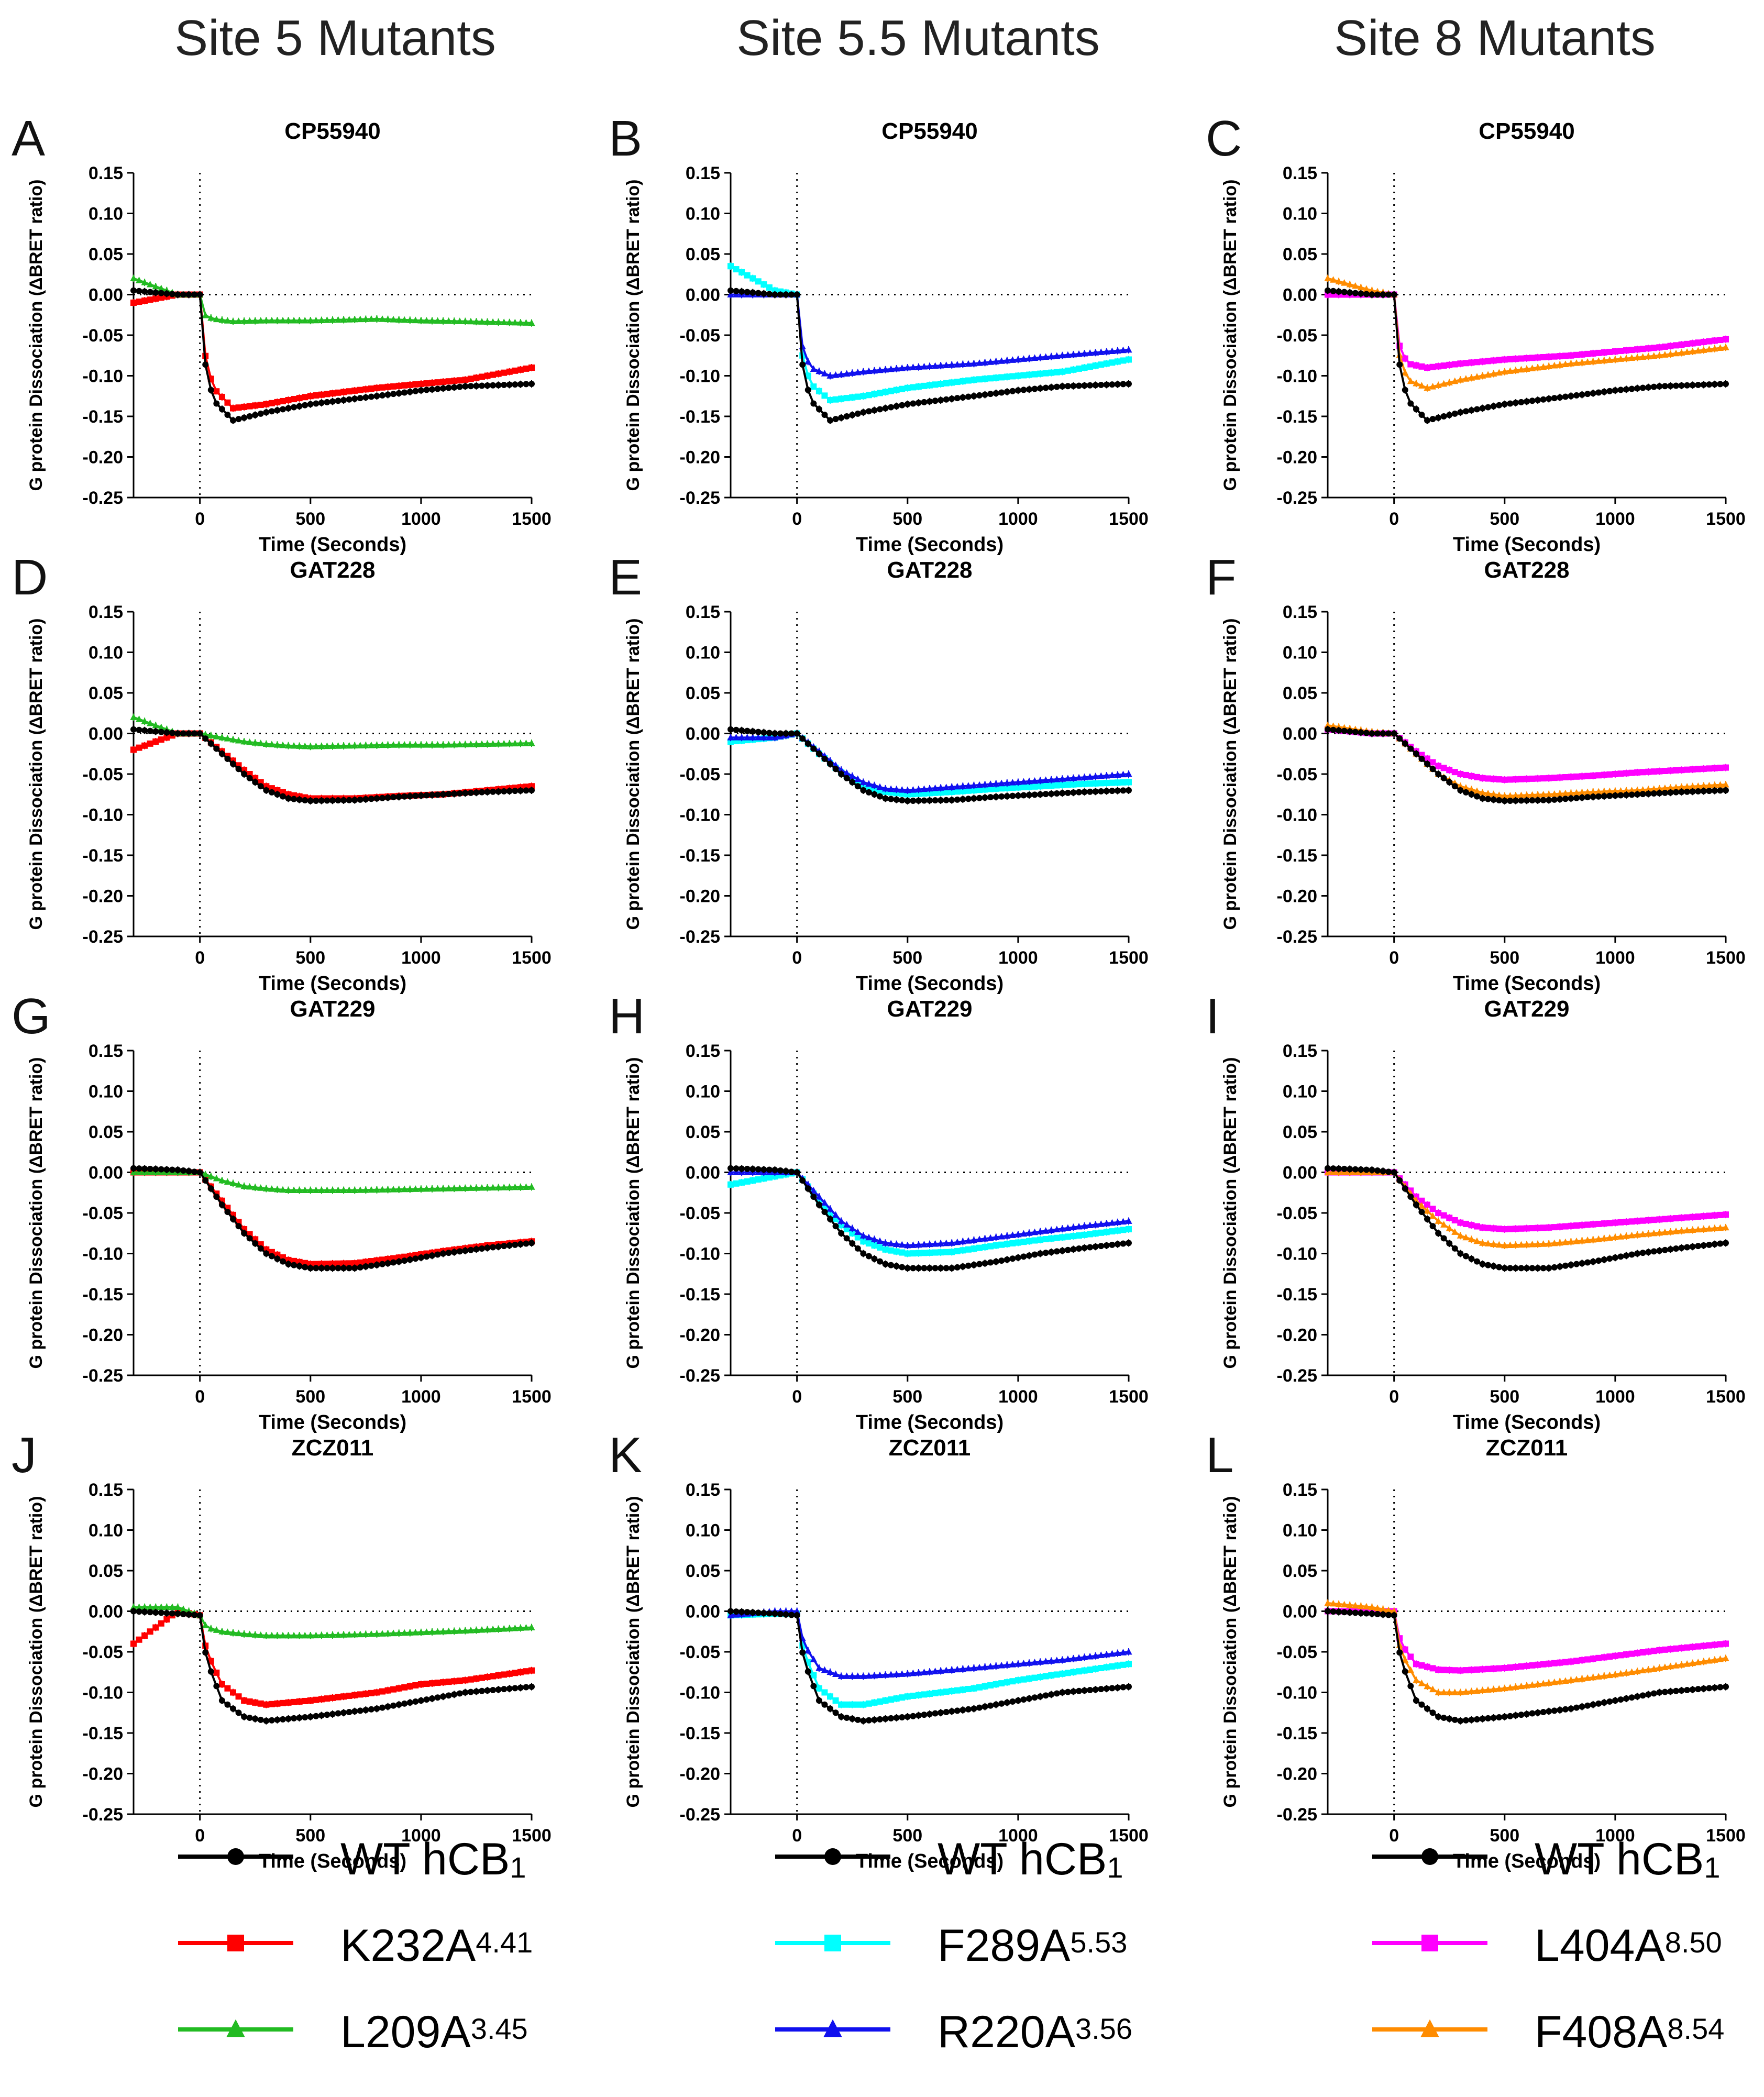  Describe the element at coordinates (832, 1943) in the screenshot. I see `legend-swatch` at that location.